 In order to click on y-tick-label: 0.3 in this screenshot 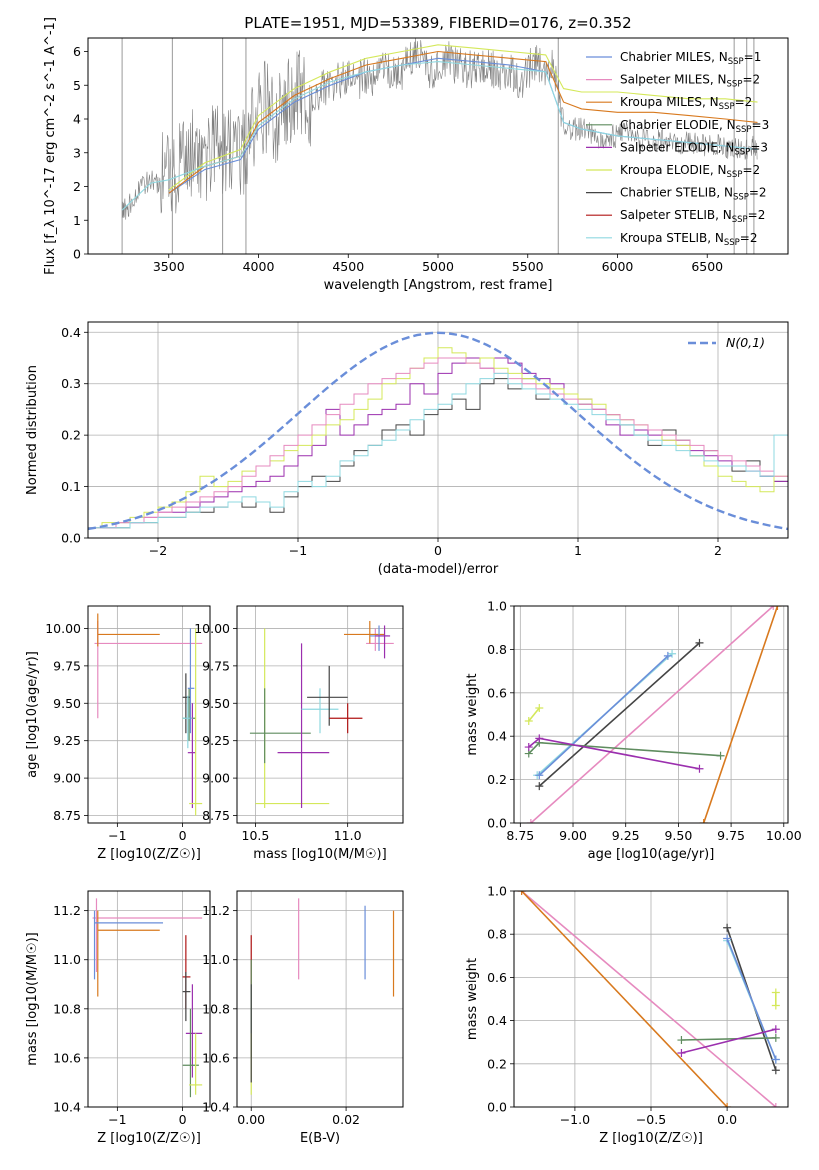, I will do `click(71, 383)`.